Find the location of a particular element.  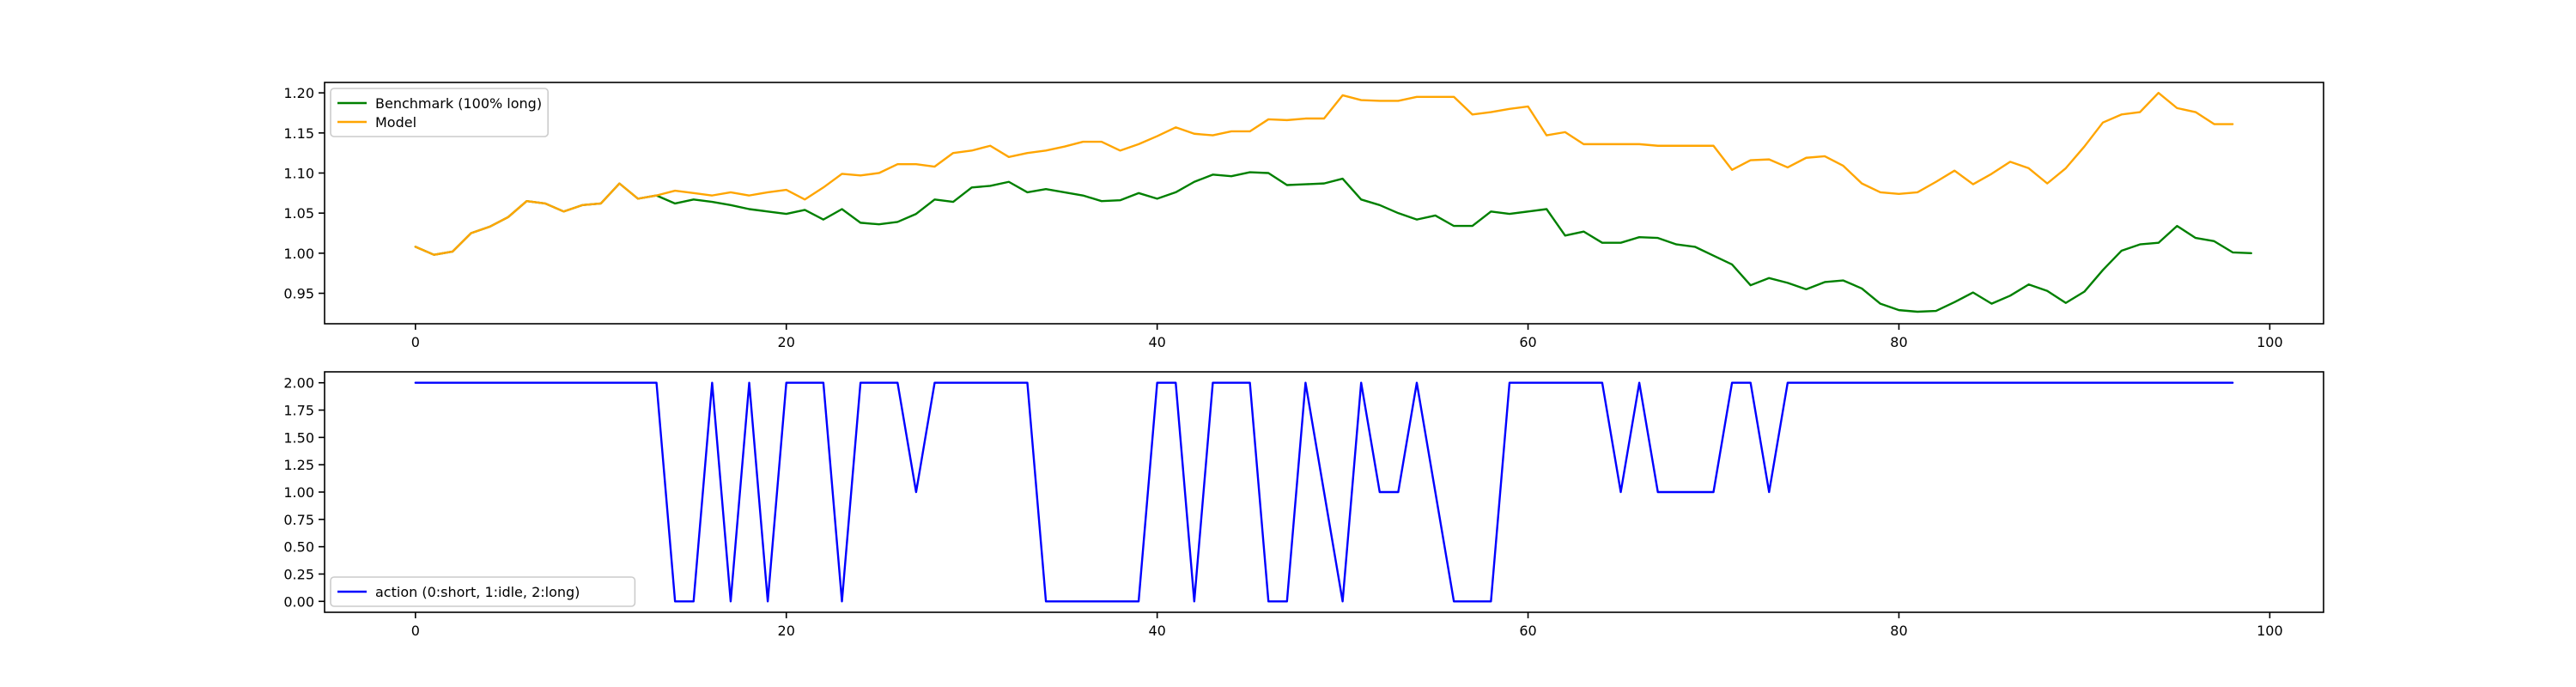

price-chart-y-axis: 0.95 1.00 1.05 1.10 1.15 1.20 is located at coordinates (304, 193).